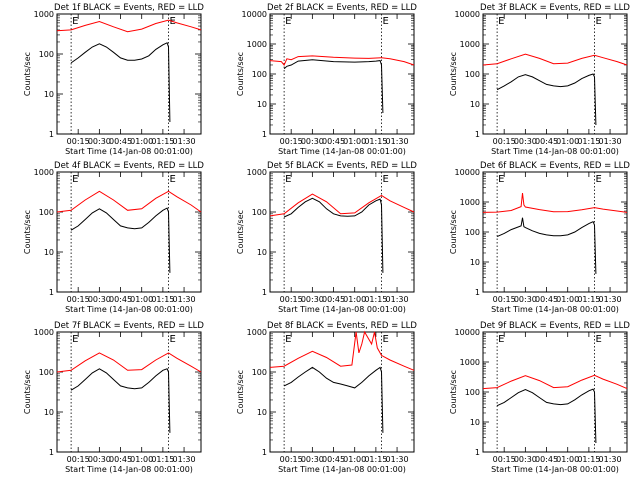  Describe the element at coordinates (342, 8) in the screenshot. I see `panel-title: Det 2f BLACK = Events, RED = LLD` at that location.